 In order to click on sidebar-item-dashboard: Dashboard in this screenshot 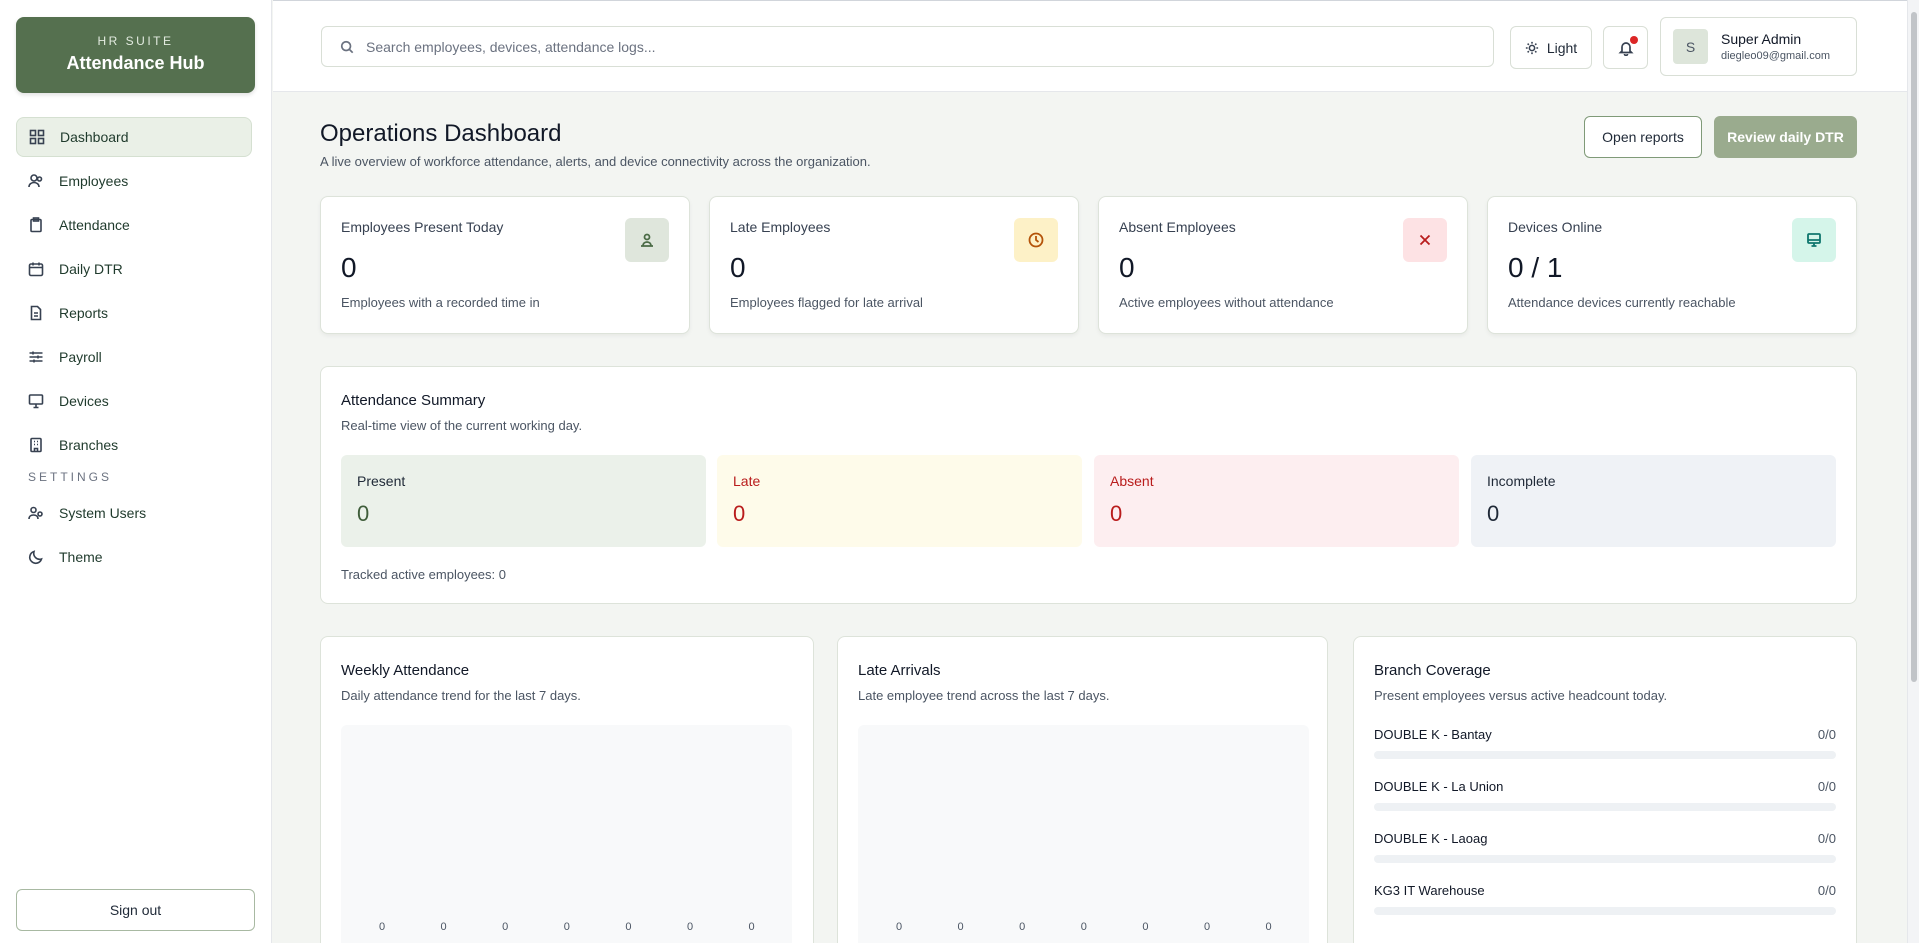, I will do `click(134, 137)`.